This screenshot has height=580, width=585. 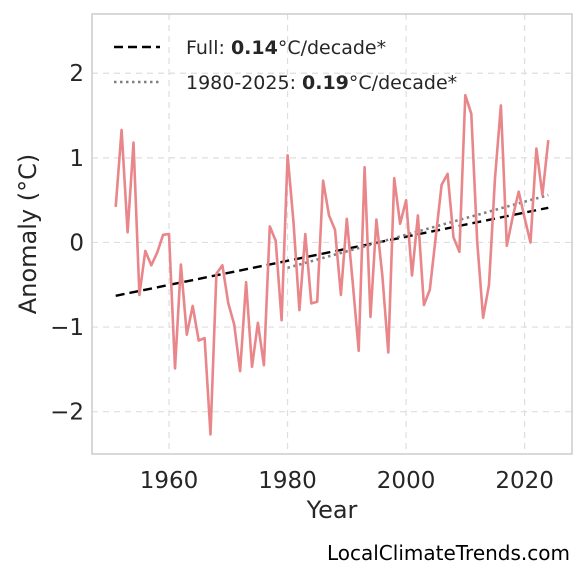 What do you see at coordinates (76, 159) in the screenshot?
I see `y-tick-label: 1` at bounding box center [76, 159].